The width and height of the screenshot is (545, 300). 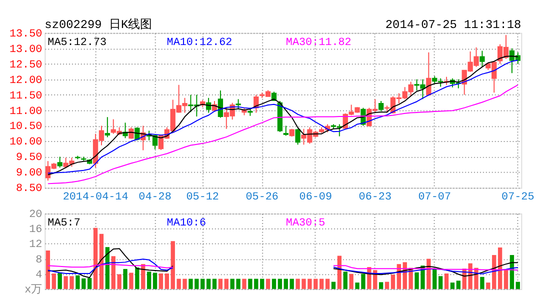 What do you see at coordinates (186, 223) in the screenshot?
I see `text: MA10:6` at bounding box center [186, 223].